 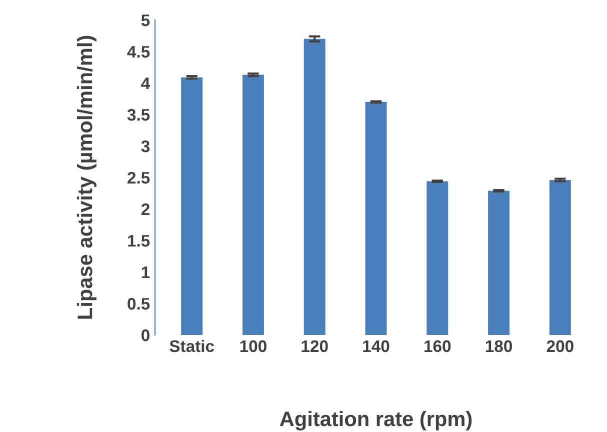 I want to click on x-tick-label: 140, so click(x=376, y=346).